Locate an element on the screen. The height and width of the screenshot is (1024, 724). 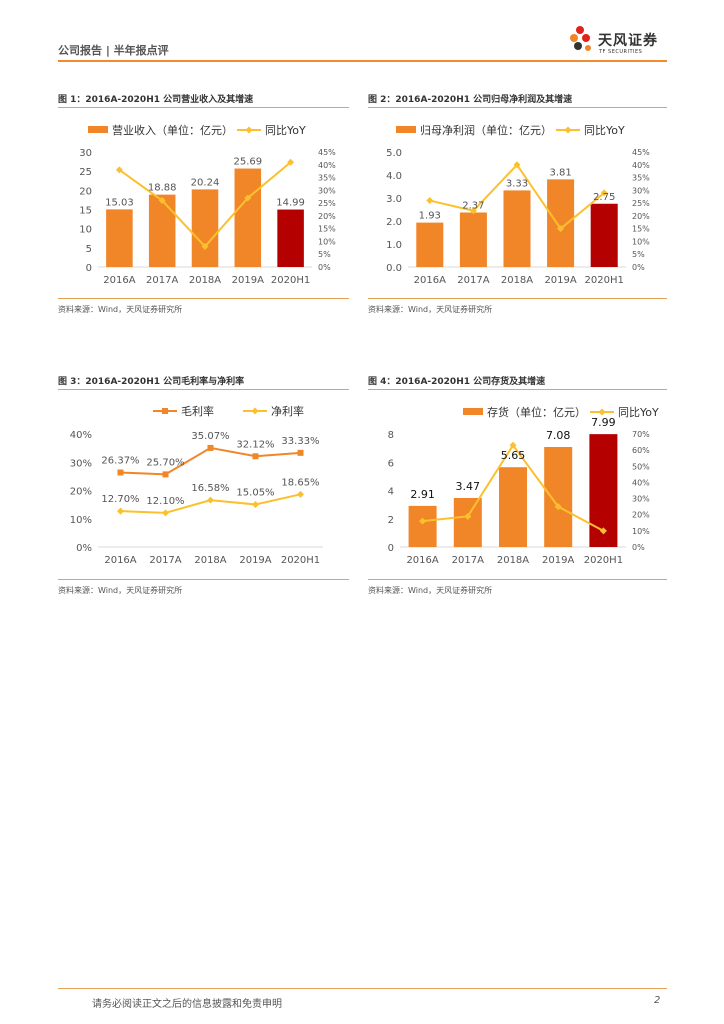
y-left-tick: 40% is located at coordinates (81, 435).